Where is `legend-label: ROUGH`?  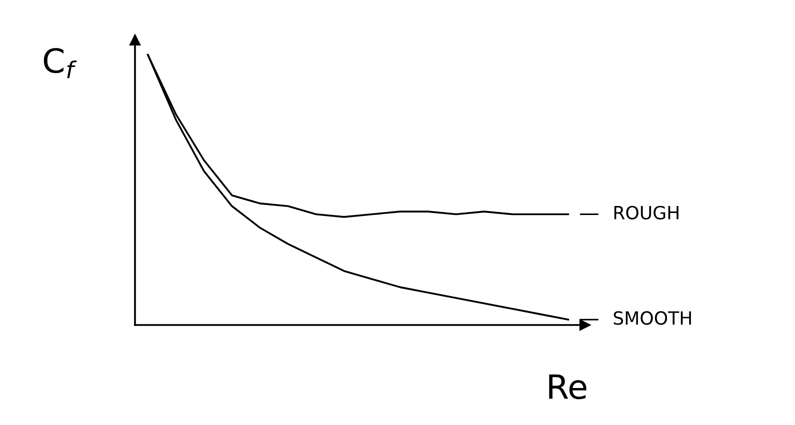 legend-label: ROUGH is located at coordinates (646, 213).